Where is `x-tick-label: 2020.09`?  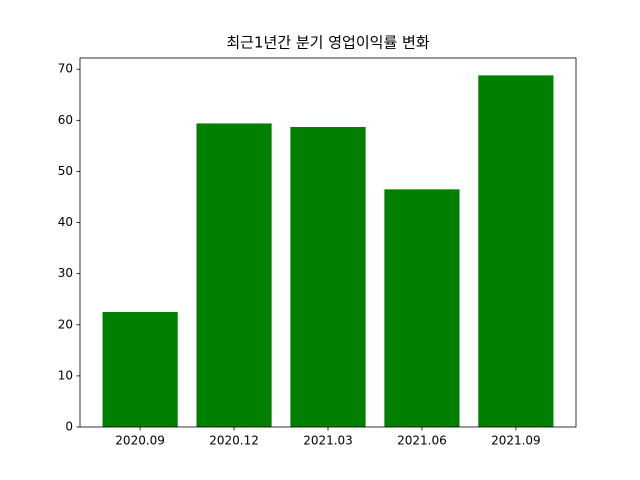 x-tick-label: 2020.09 is located at coordinates (140, 441).